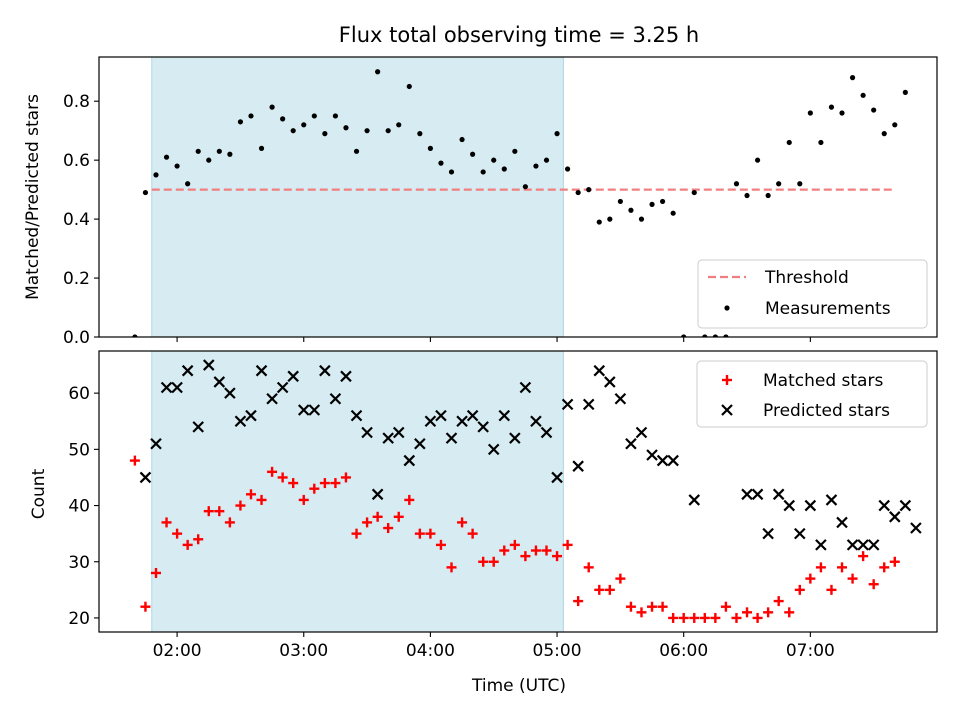 This screenshot has height=720, width=960. Describe the element at coordinates (810, 651) in the screenshot. I see `x-tick-label: 07:00` at that location.